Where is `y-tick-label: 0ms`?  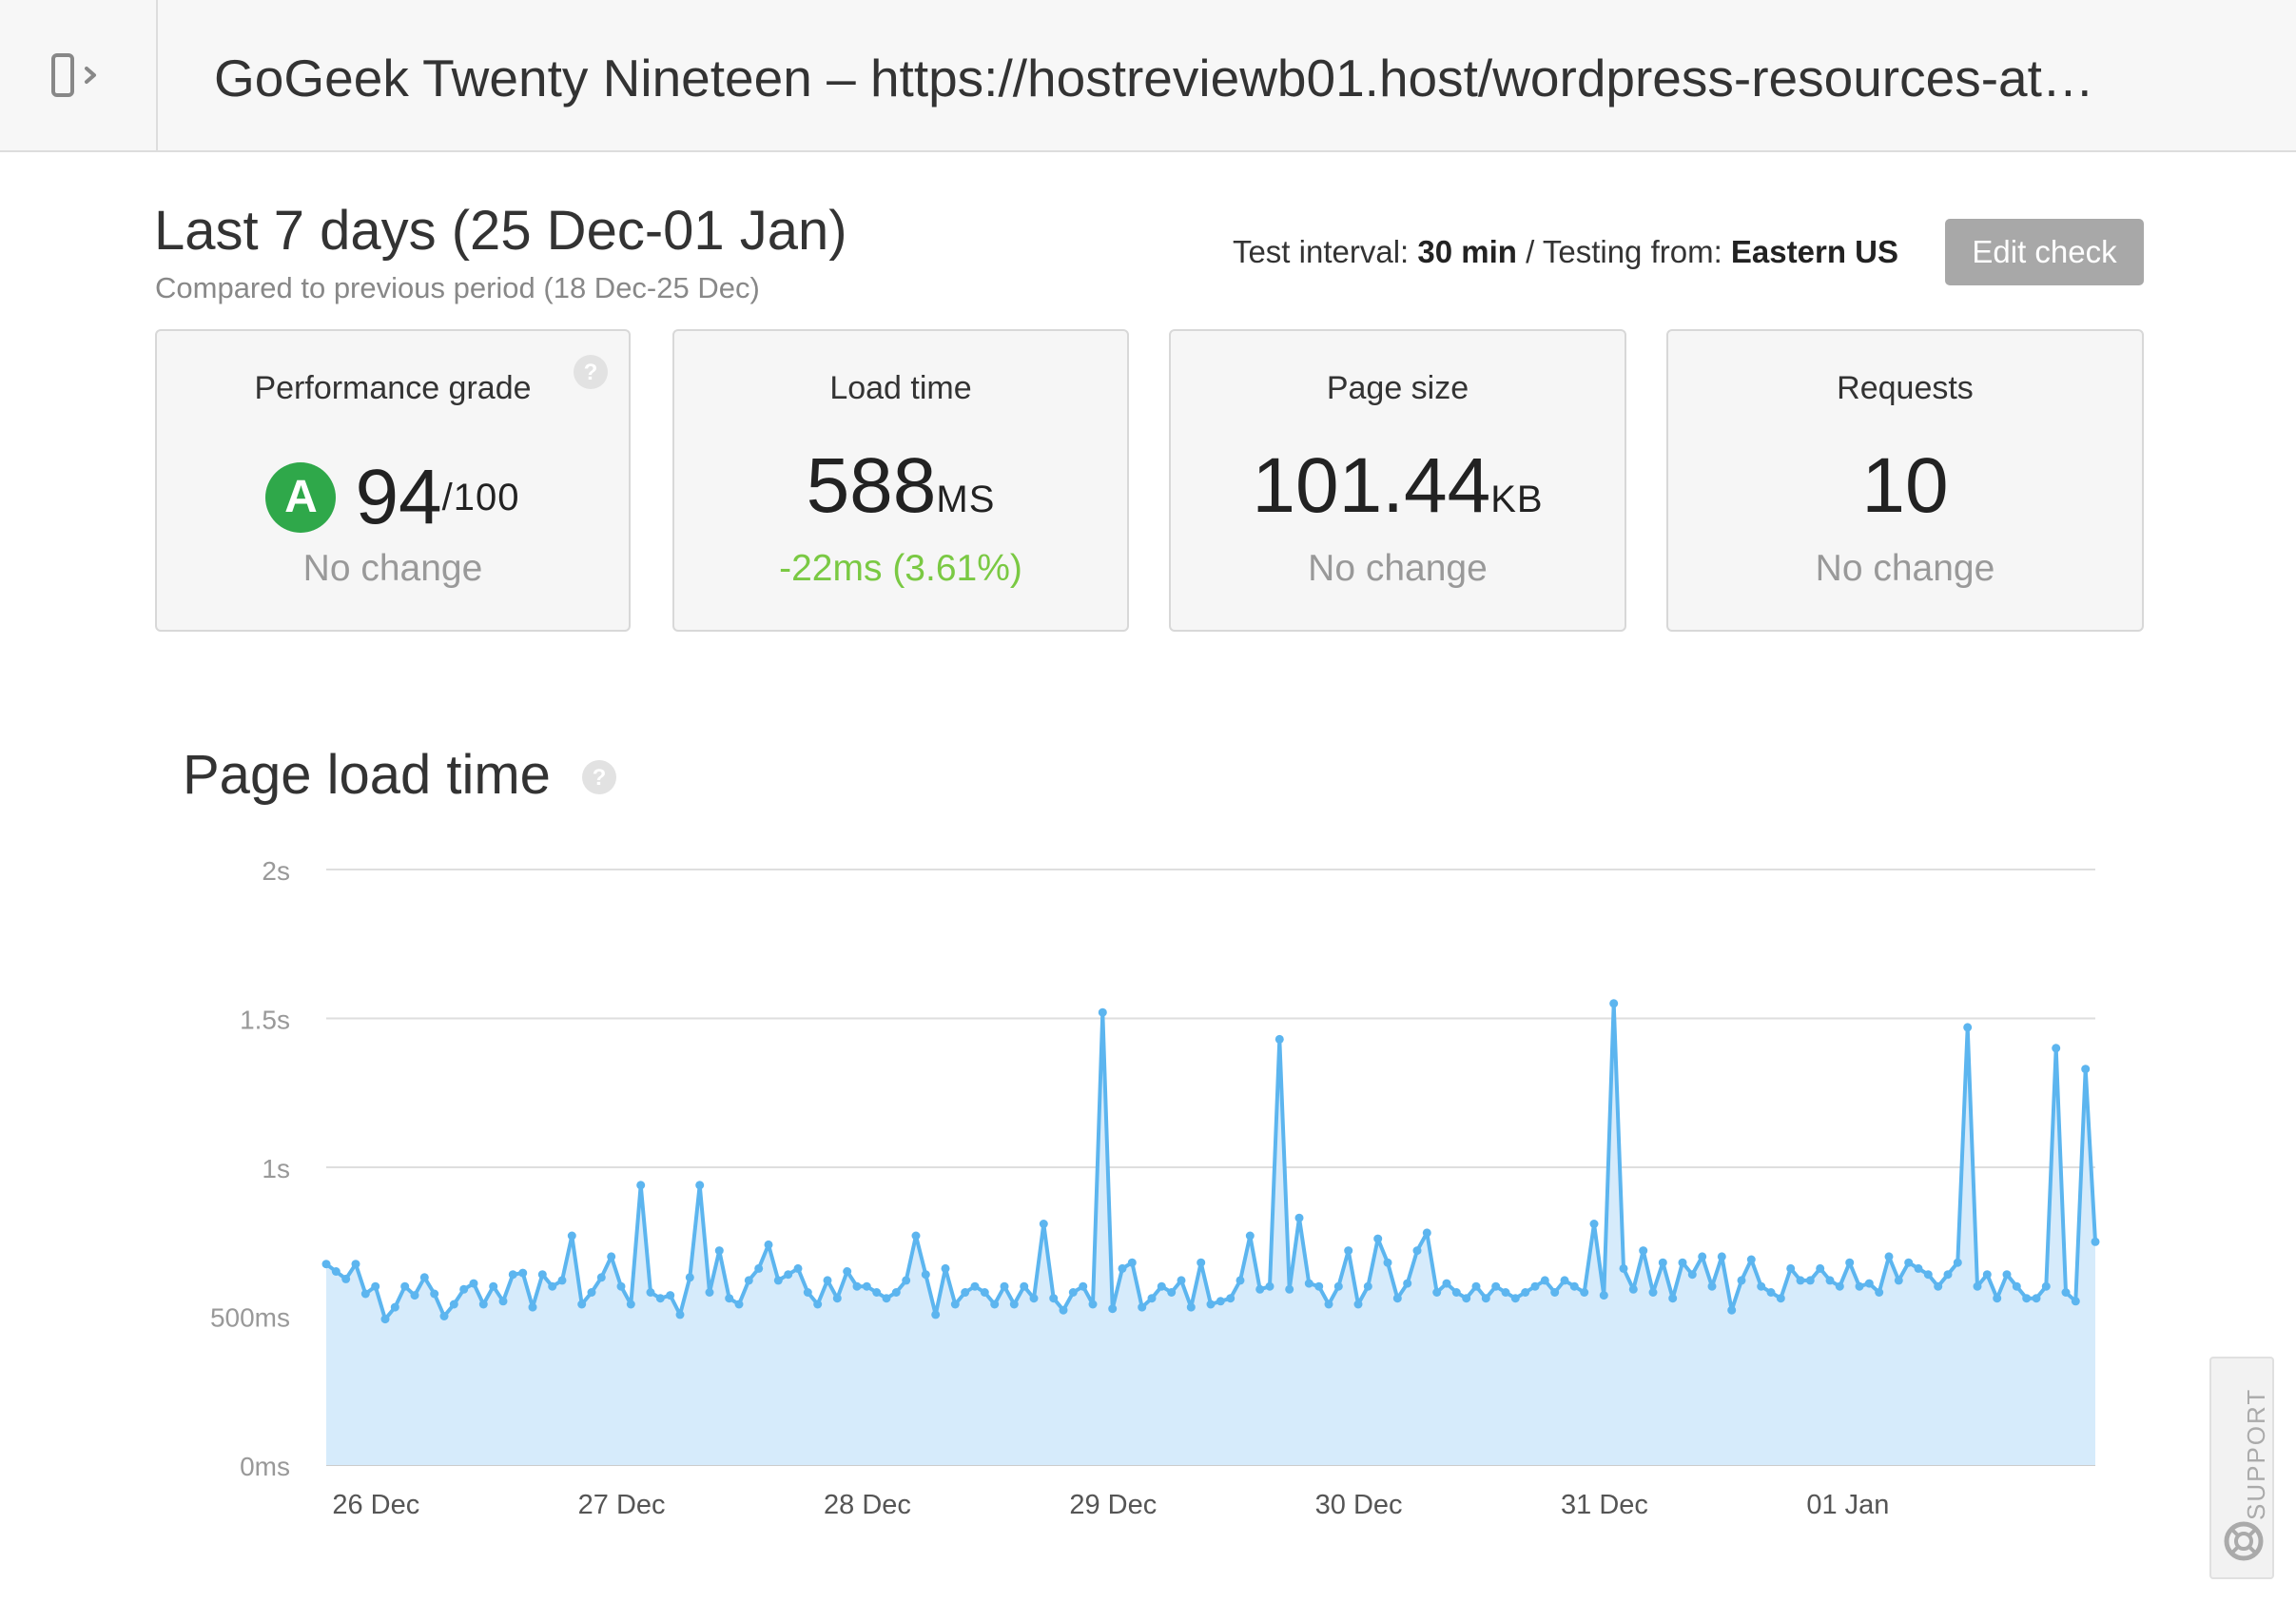
y-tick-label: 0ms is located at coordinates (265, 1467).